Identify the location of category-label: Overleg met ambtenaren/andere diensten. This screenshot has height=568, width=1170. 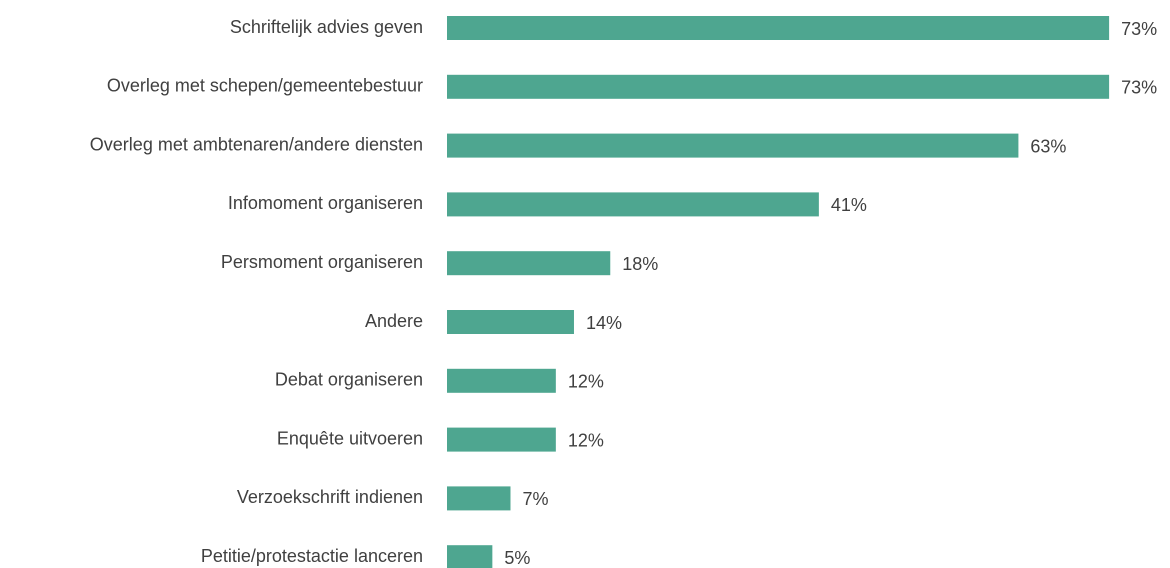
(256, 144).